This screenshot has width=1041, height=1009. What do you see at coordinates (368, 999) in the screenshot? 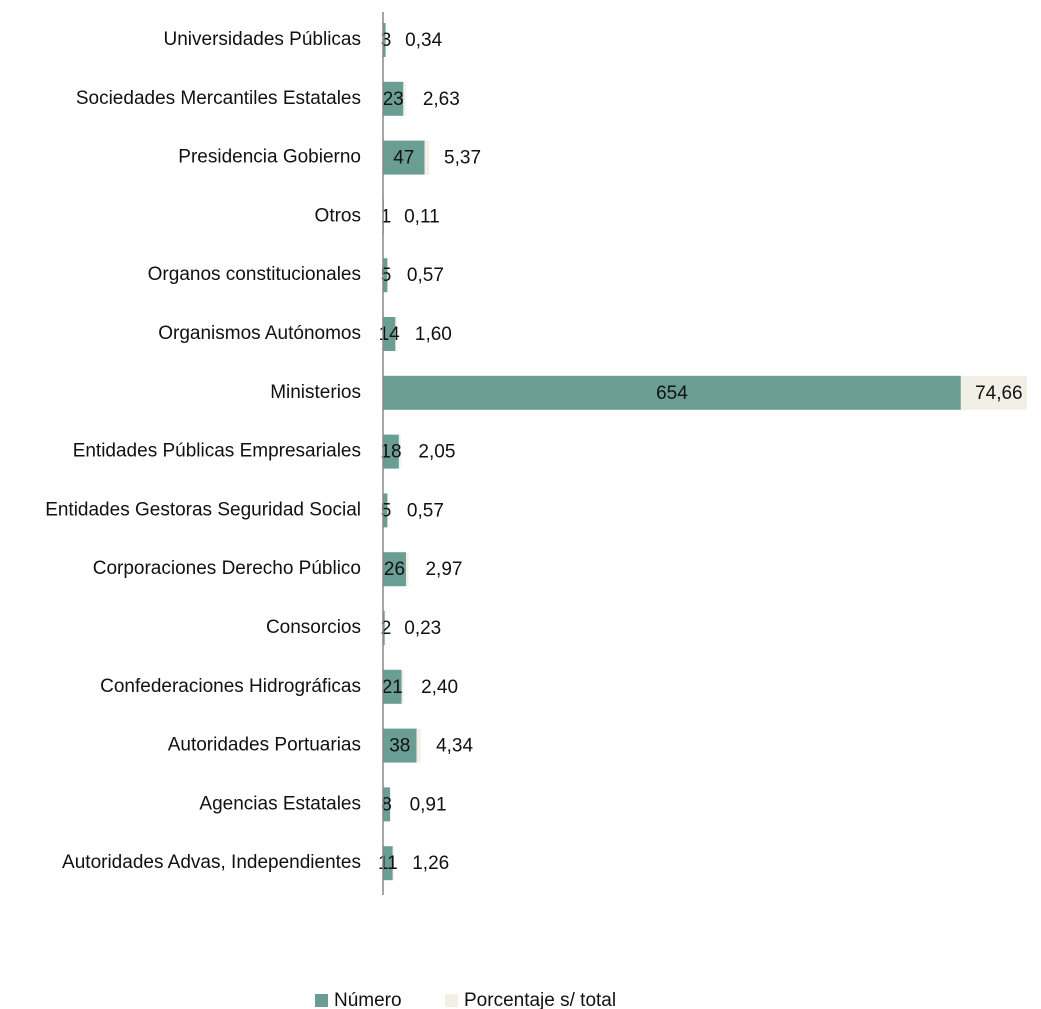
I see `legend-label: Número` at bounding box center [368, 999].